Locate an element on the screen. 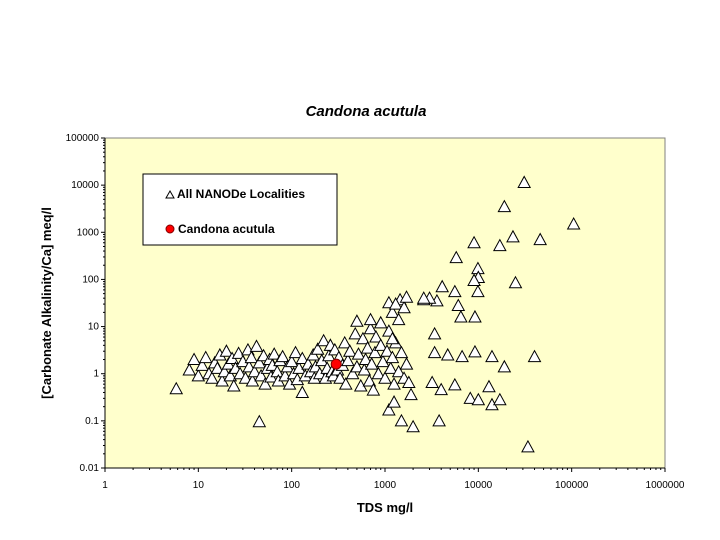  y-tick-label: 100 is located at coordinates (90, 279).